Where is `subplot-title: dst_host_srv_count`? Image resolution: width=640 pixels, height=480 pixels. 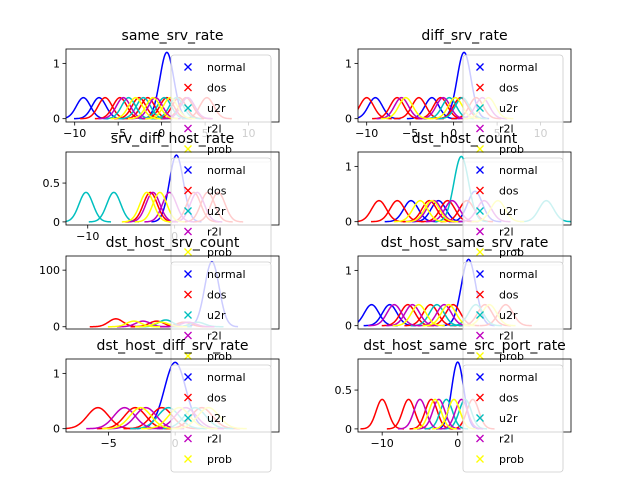
subplot-title: dst_host_srv_count is located at coordinates (173, 243).